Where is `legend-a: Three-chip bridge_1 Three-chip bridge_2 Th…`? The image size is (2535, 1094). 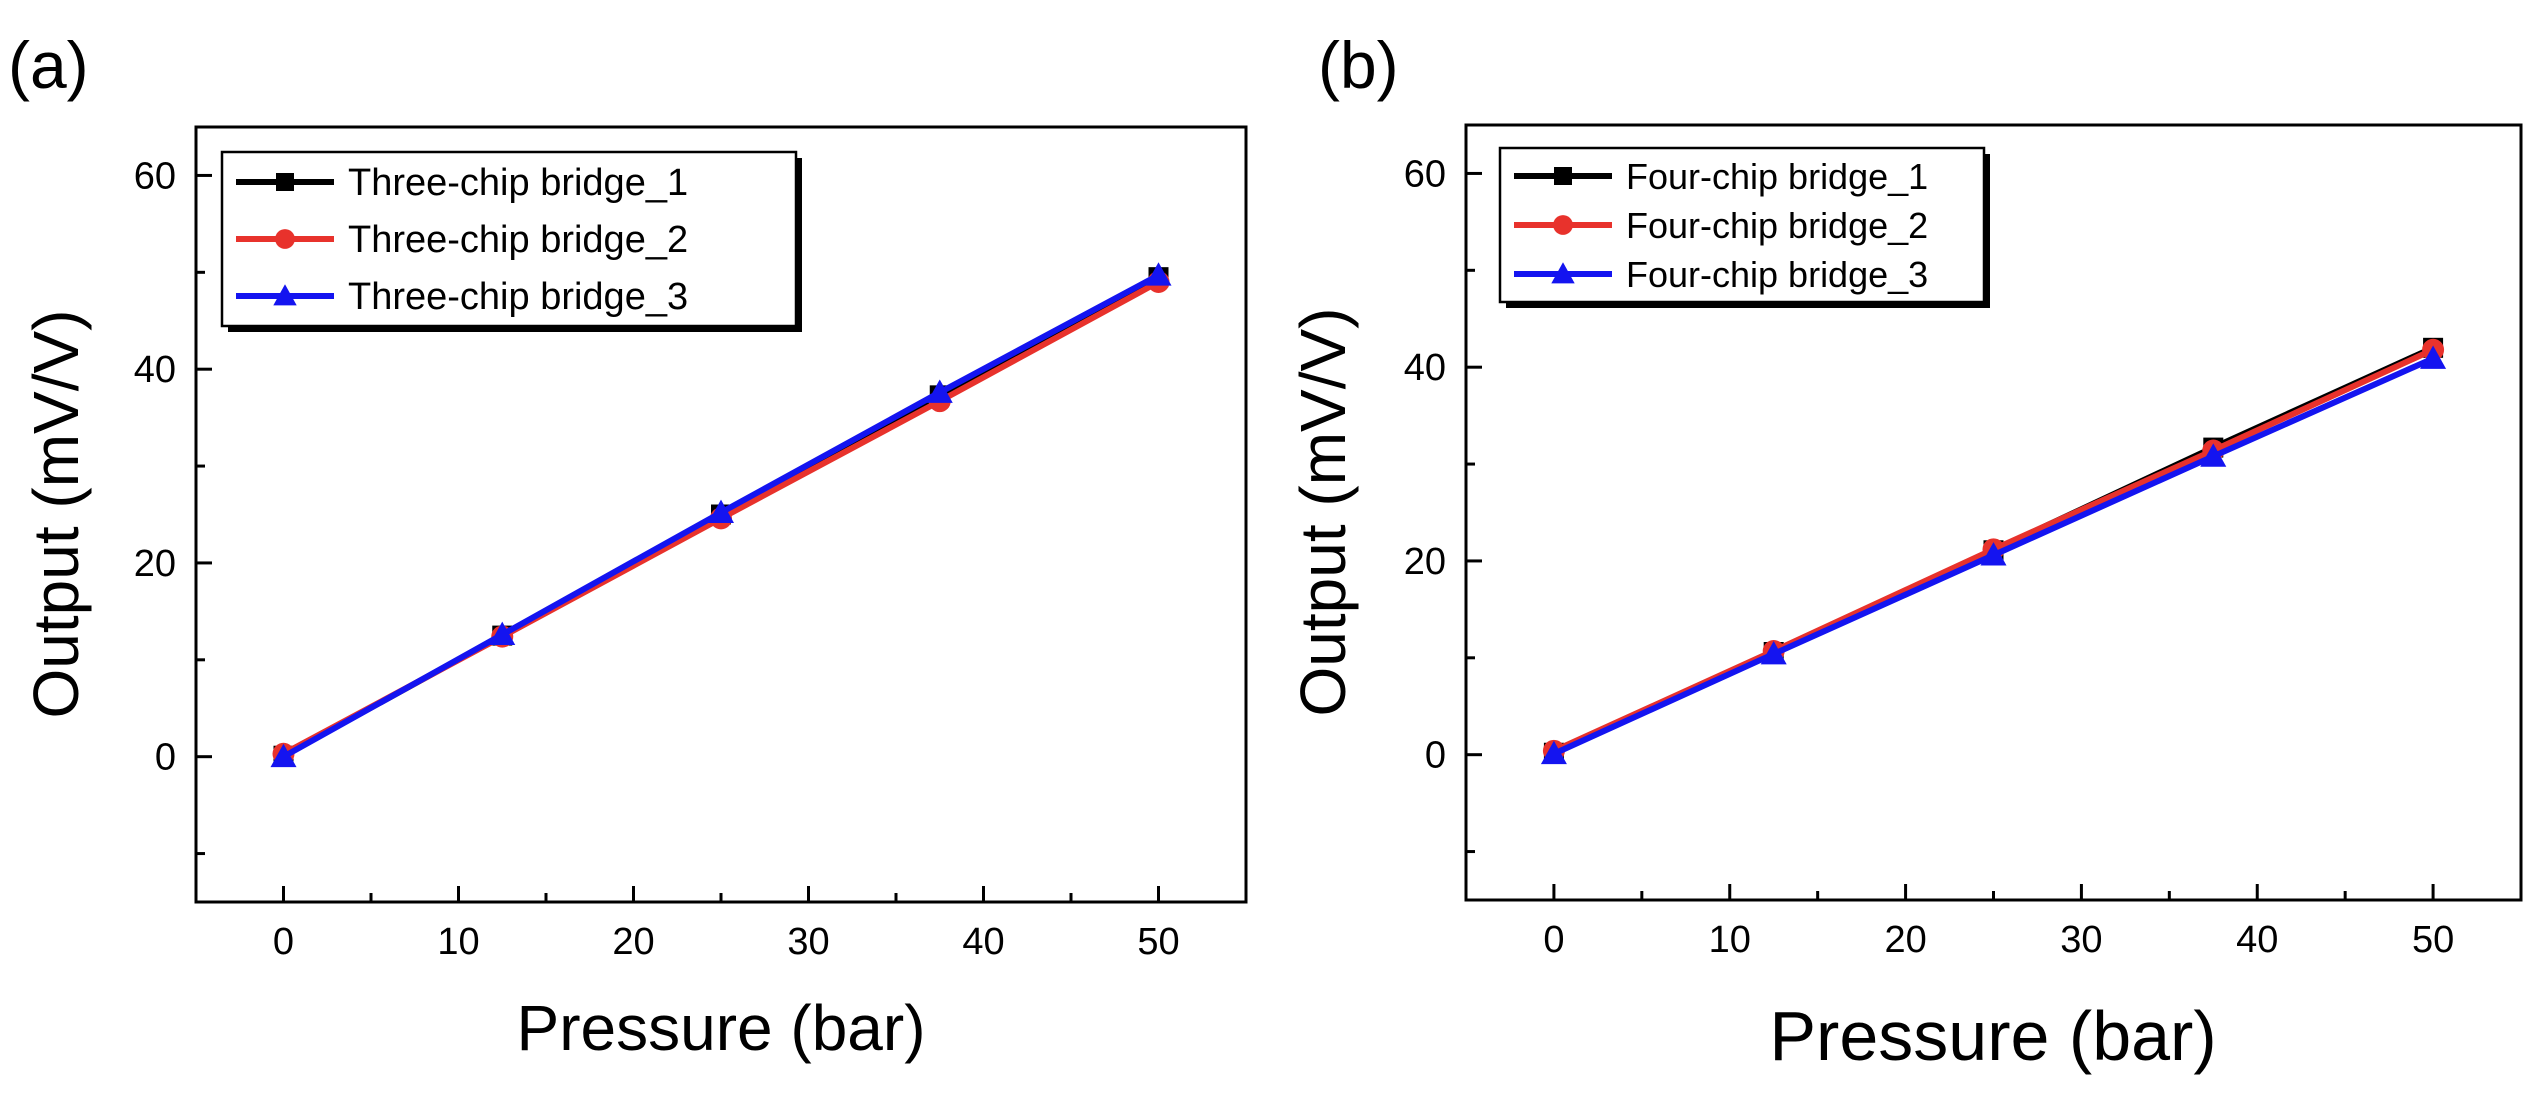
legend-a: Three-chip bridge_1 Three-chip bridge_2 Th… is located at coordinates (511, 241).